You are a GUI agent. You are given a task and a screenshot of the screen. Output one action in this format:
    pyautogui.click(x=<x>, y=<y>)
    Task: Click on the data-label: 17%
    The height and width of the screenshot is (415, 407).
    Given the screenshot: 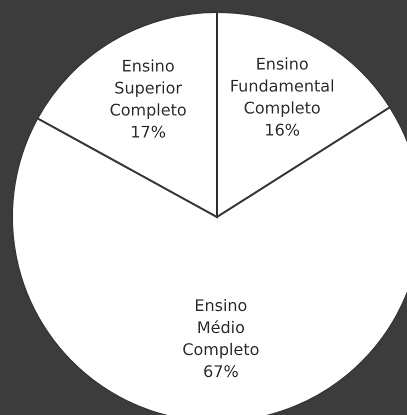 What is the action you would take?
    pyautogui.click(x=148, y=132)
    